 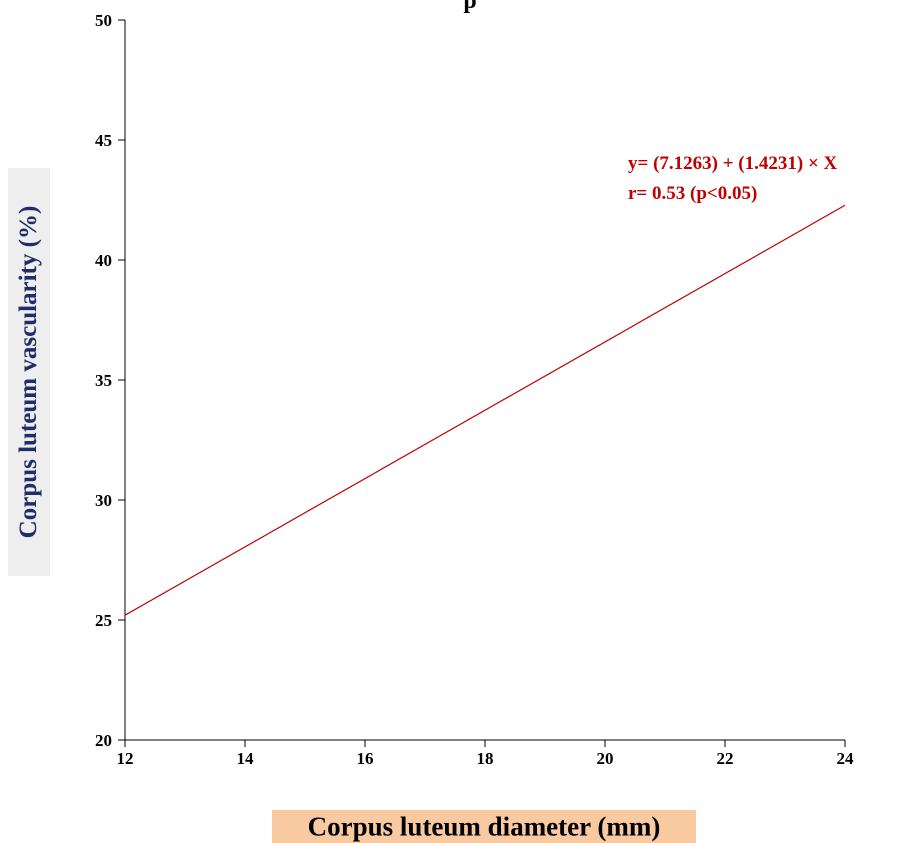 What do you see at coordinates (103, 500) in the screenshot?
I see `y-tick-label: 30` at bounding box center [103, 500].